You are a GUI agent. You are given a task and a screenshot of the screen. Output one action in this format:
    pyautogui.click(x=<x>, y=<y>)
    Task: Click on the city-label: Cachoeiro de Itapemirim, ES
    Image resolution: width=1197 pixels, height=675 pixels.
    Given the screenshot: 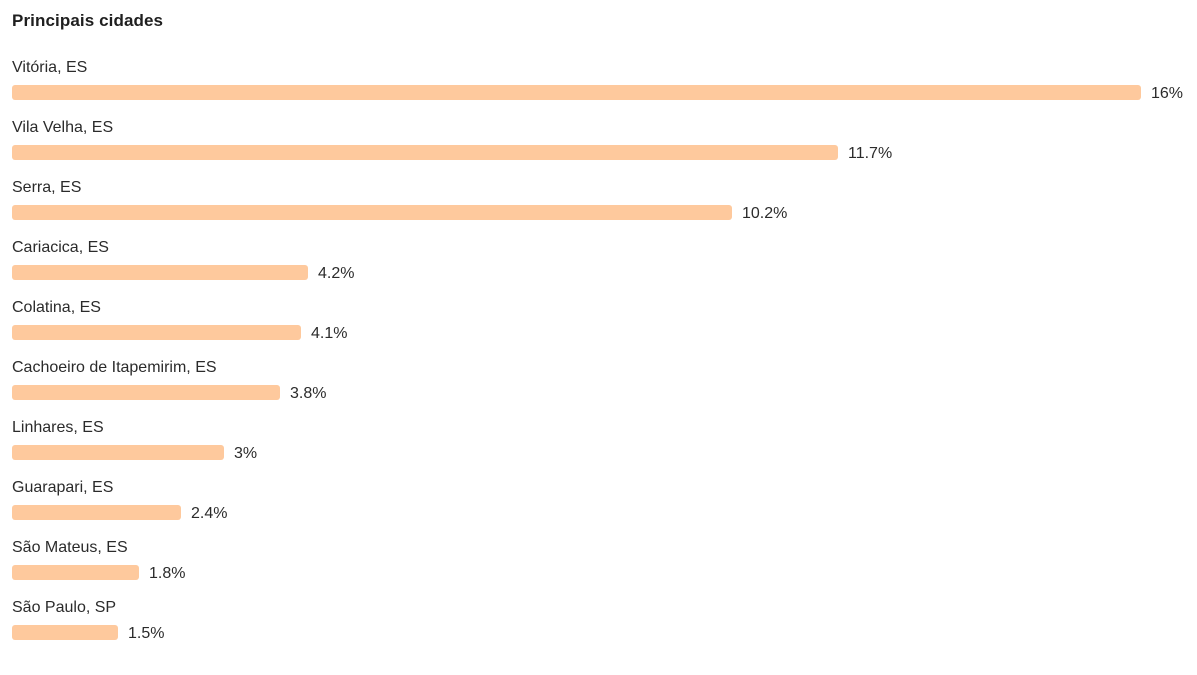 What is the action you would take?
    pyautogui.click(x=114, y=367)
    